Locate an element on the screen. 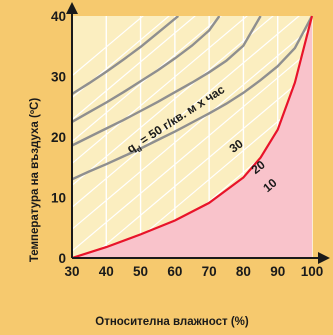 This screenshot has height=335, width=333. y-tick-label: 40 is located at coordinates (58, 16).